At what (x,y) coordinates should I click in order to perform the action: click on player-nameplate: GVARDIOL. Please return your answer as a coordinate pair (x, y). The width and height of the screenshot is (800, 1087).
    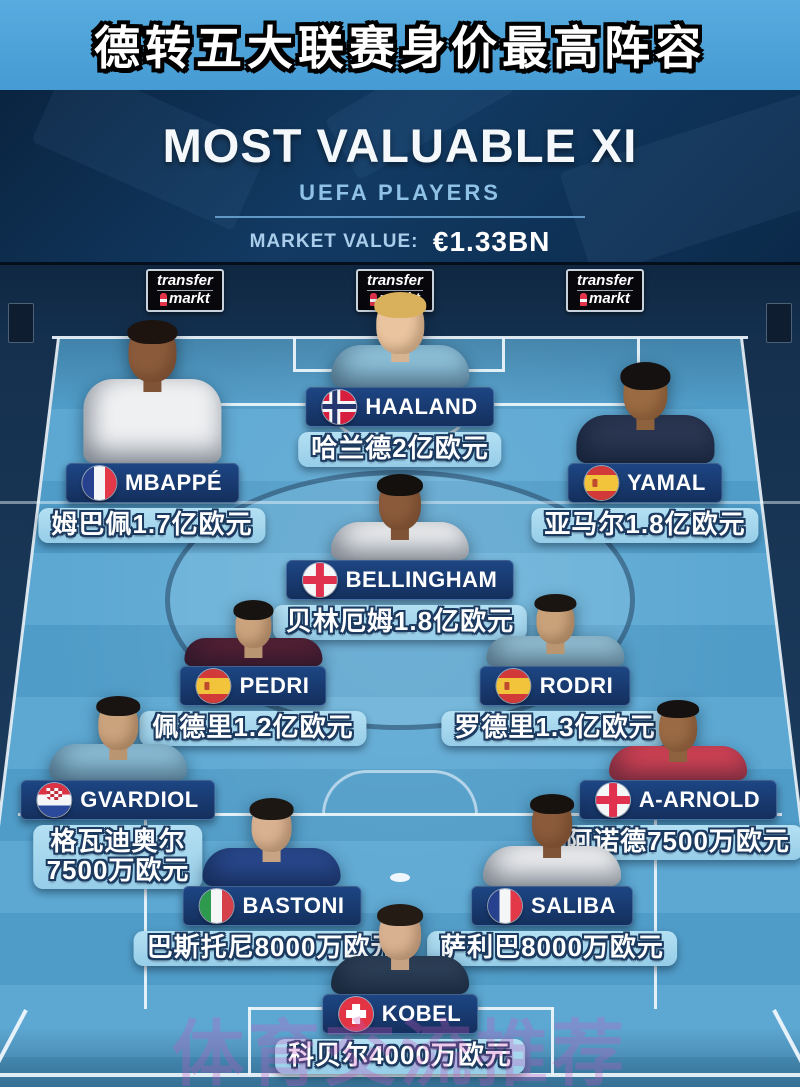
    Looking at the image, I should click on (118, 800).